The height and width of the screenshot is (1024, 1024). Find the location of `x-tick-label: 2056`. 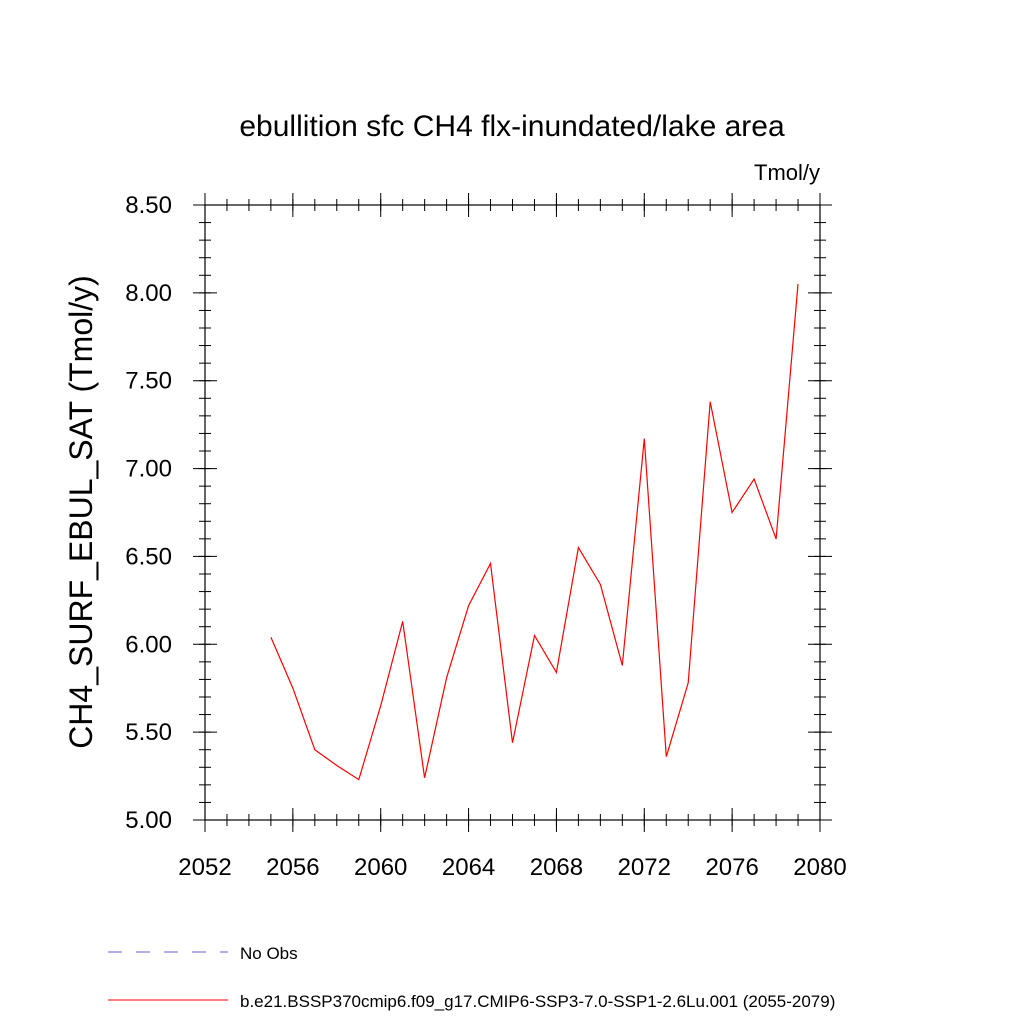

x-tick-label: 2056 is located at coordinates (292, 867).